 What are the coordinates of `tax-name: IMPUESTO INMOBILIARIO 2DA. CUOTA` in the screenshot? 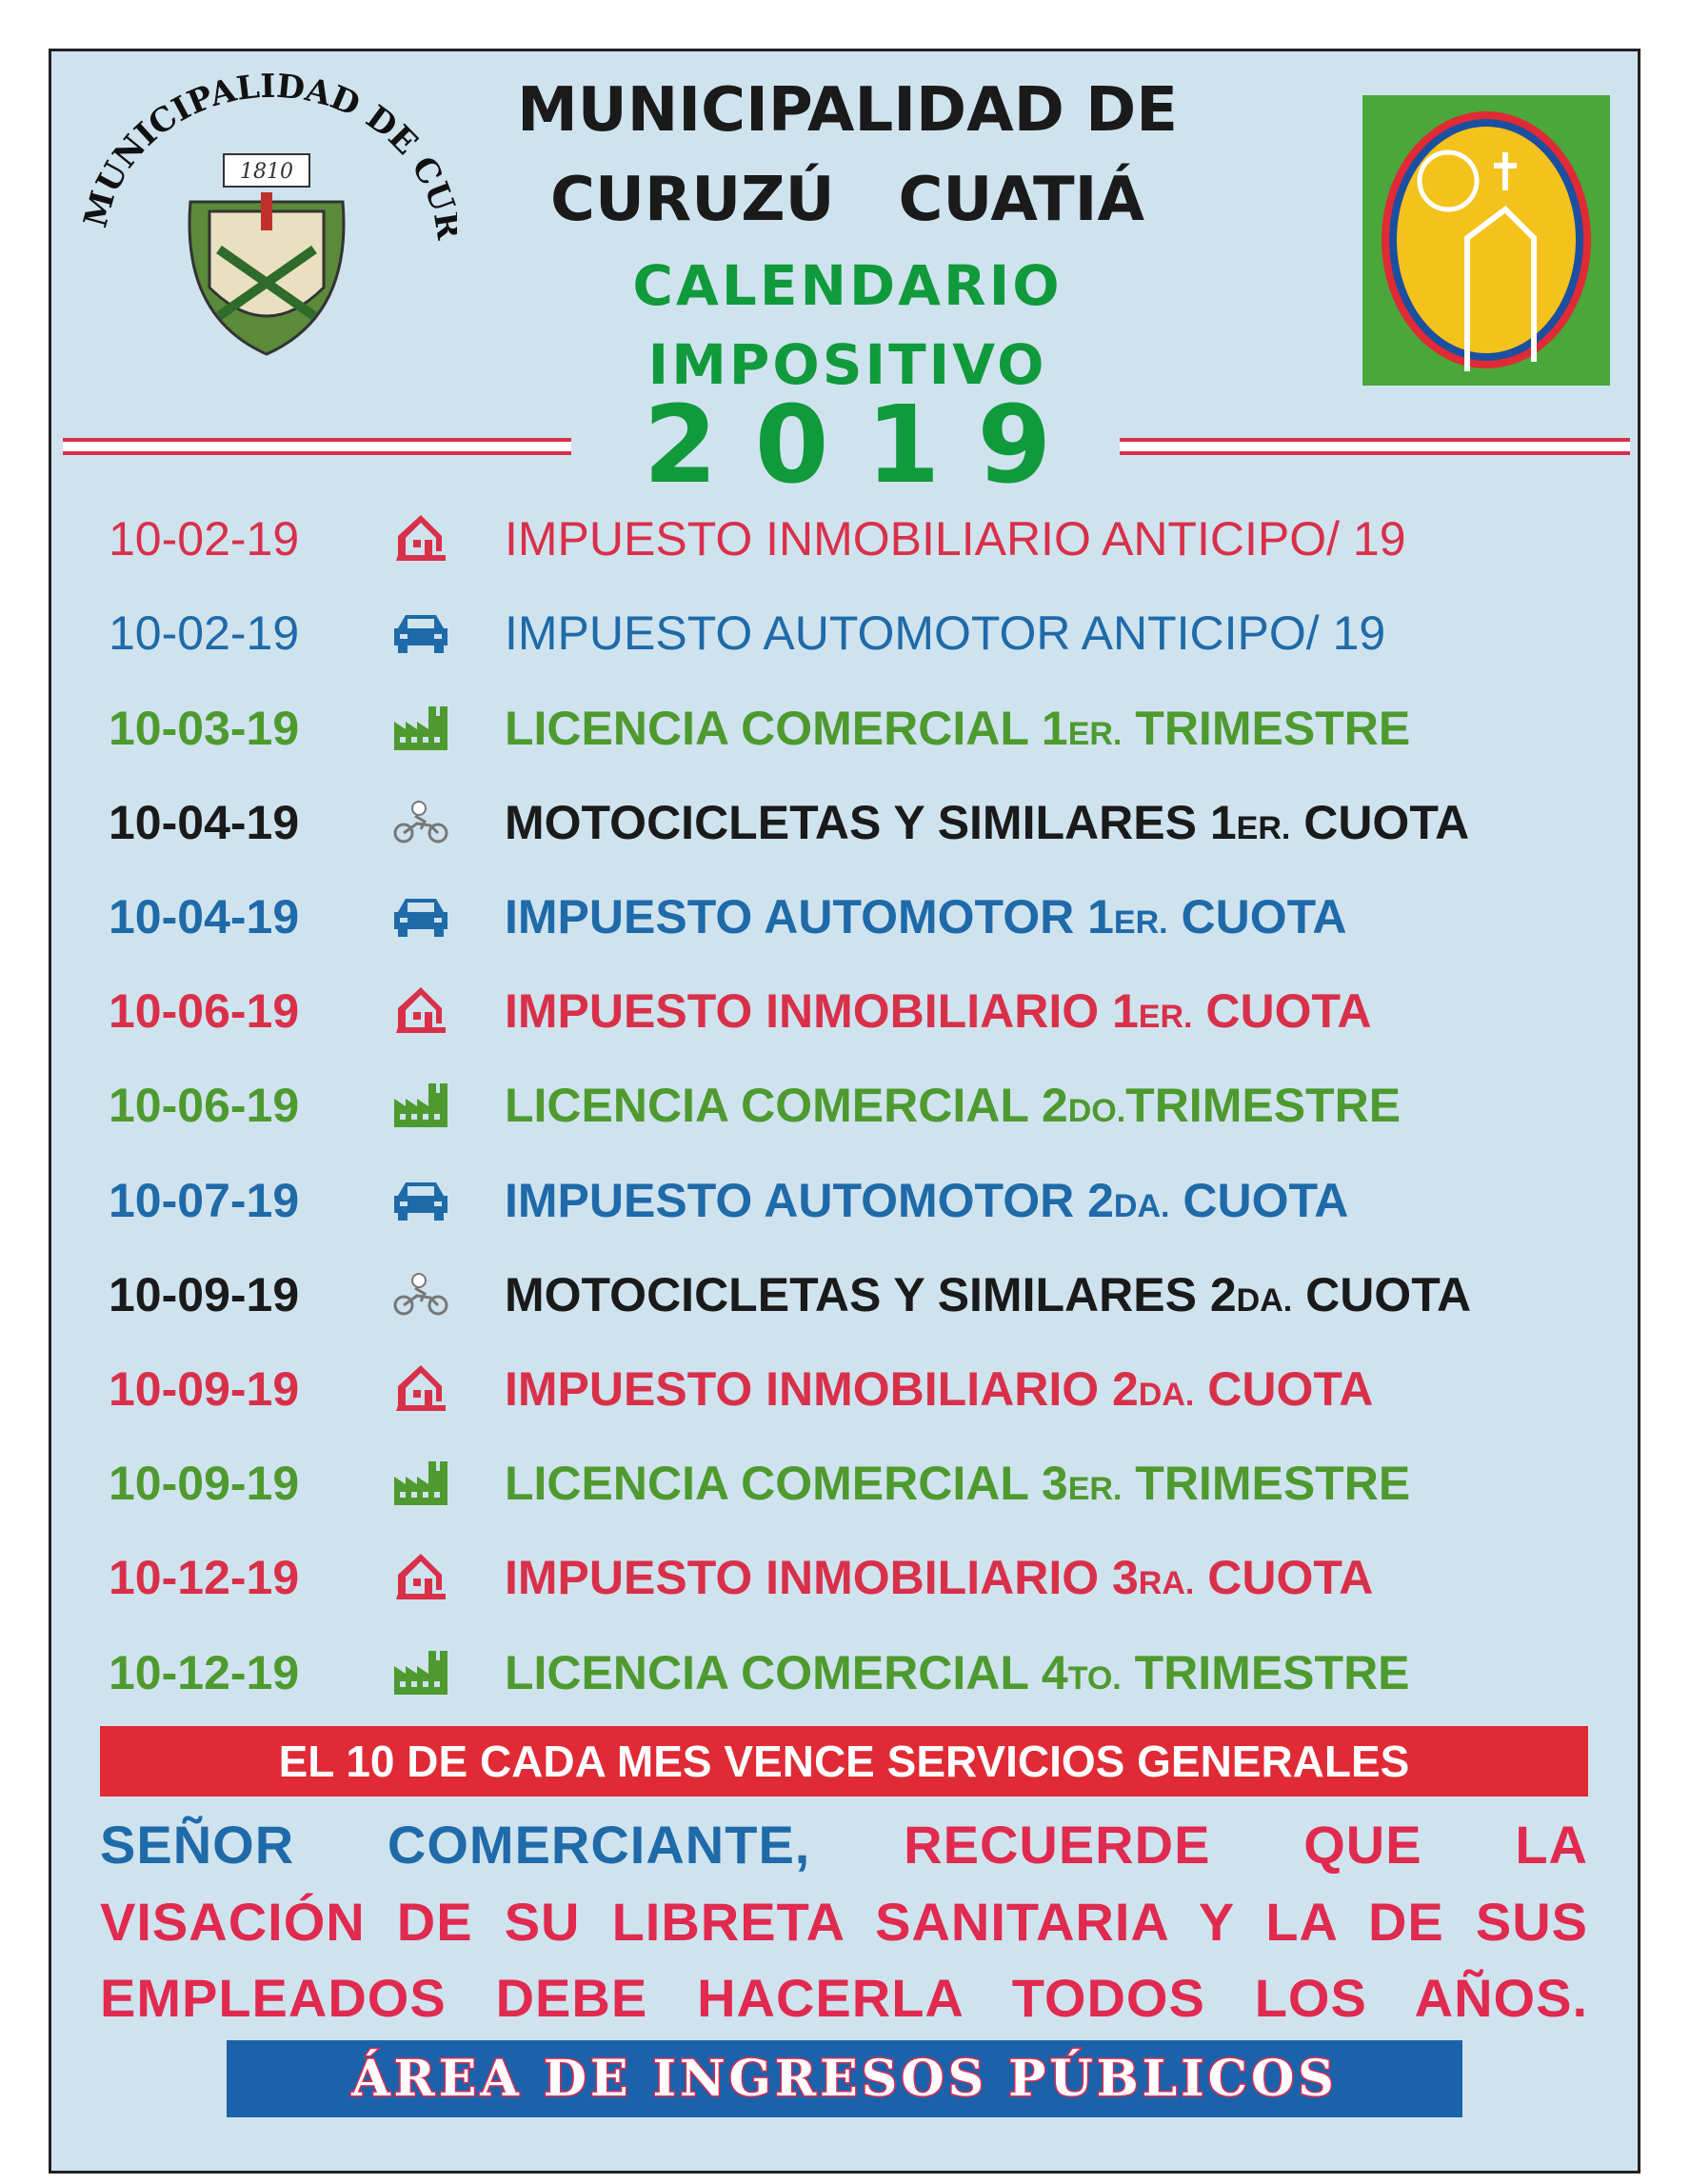 It's located at (939, 1392).